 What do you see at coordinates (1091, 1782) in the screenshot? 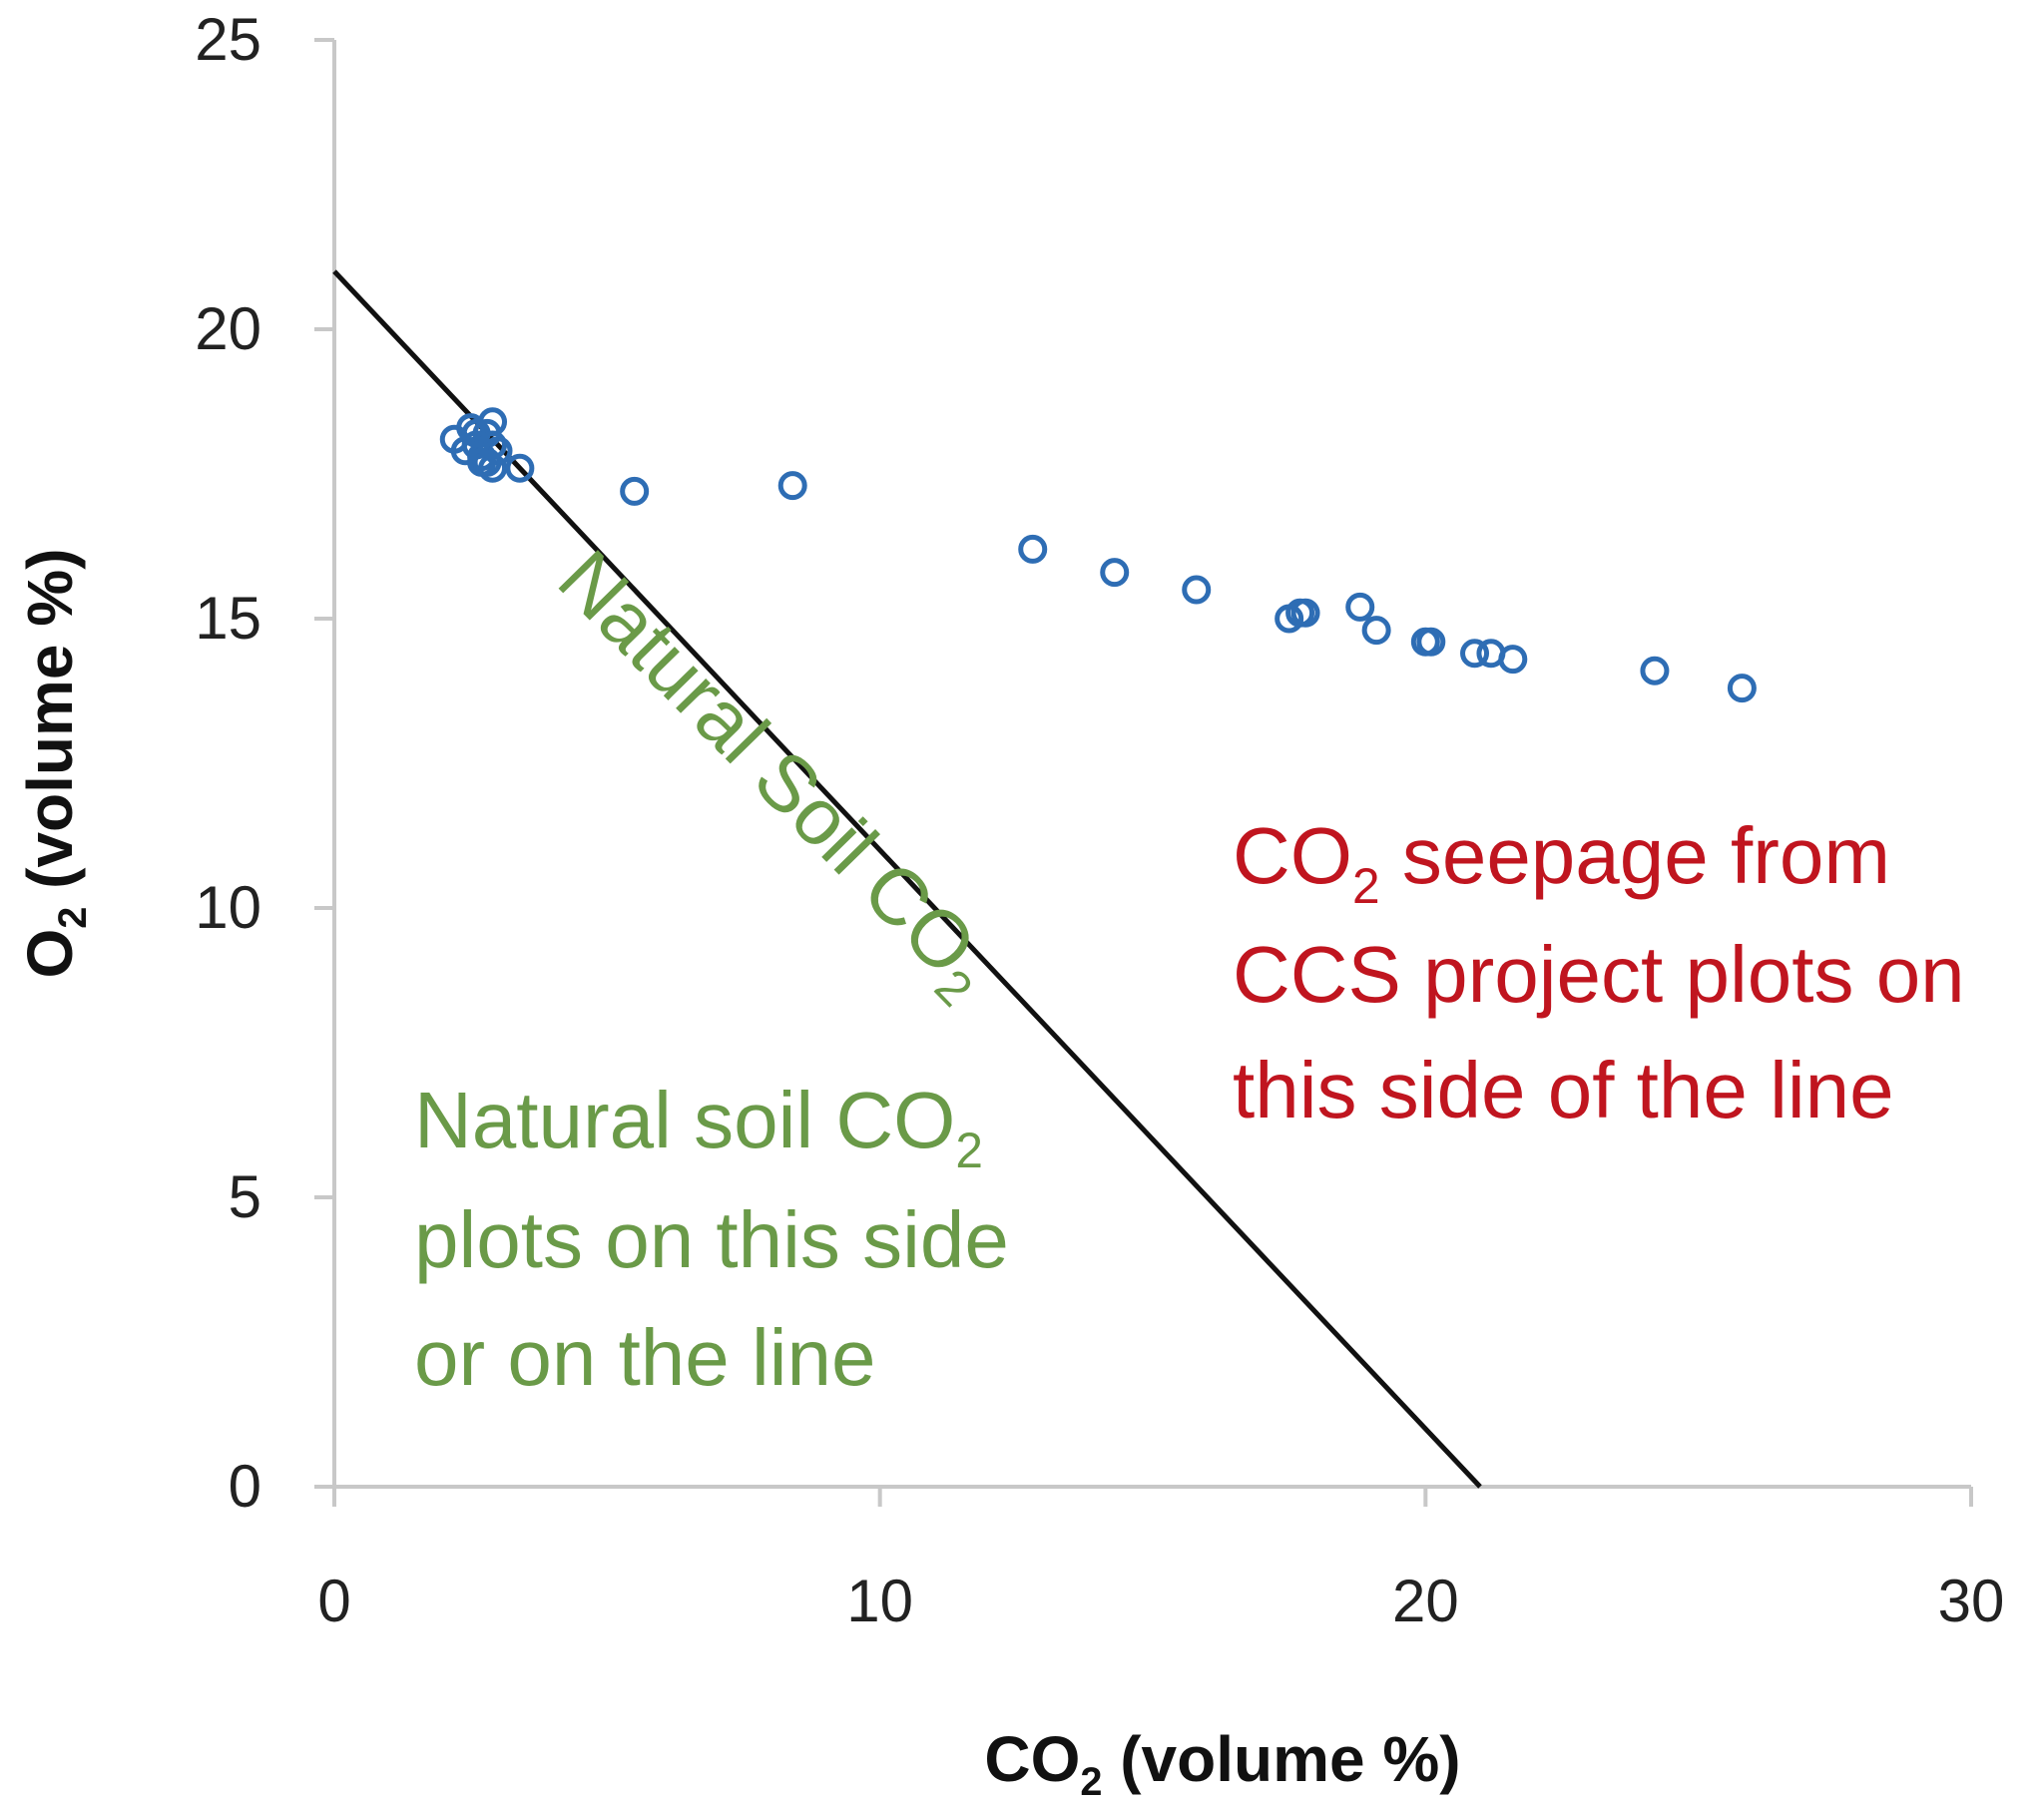
I see `x-axis-title-sub: 2` at bounding box center [1091, 1782].